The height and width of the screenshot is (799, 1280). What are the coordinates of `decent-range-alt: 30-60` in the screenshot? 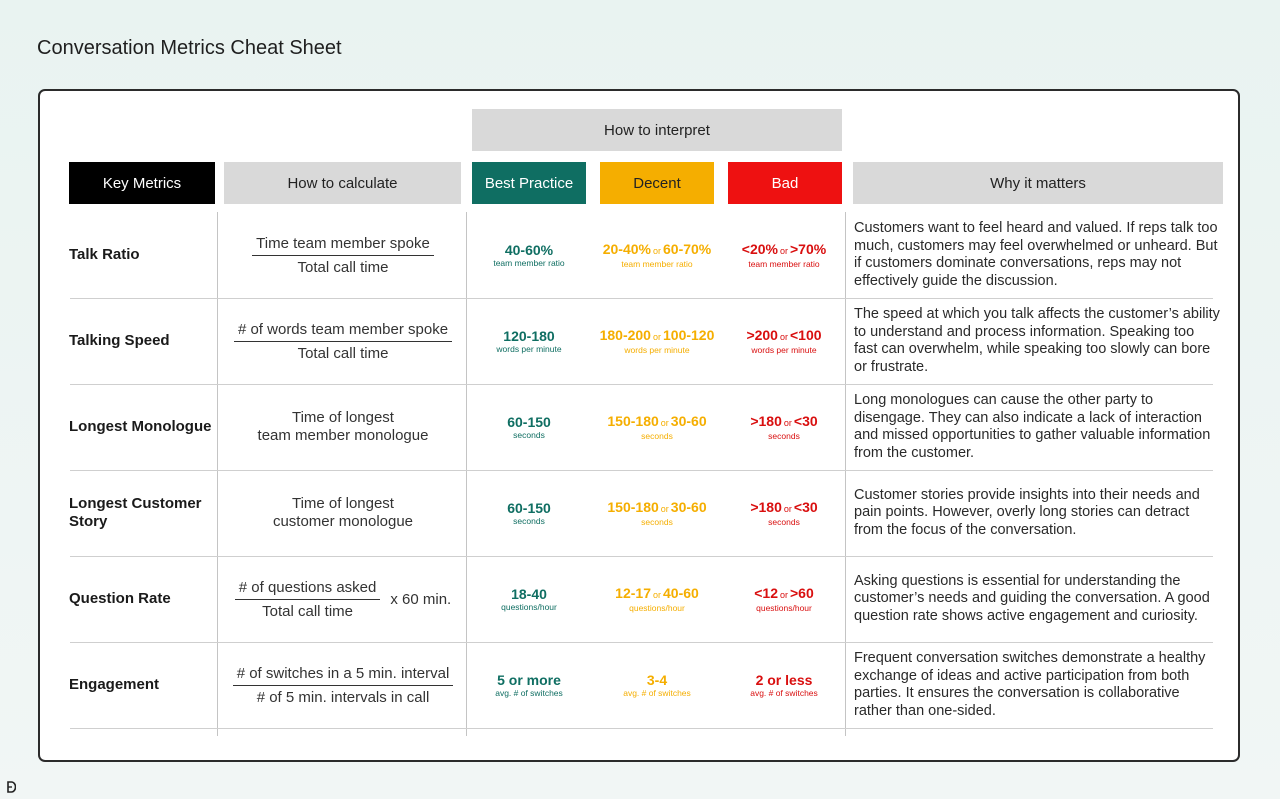 It's located at (688, 421).